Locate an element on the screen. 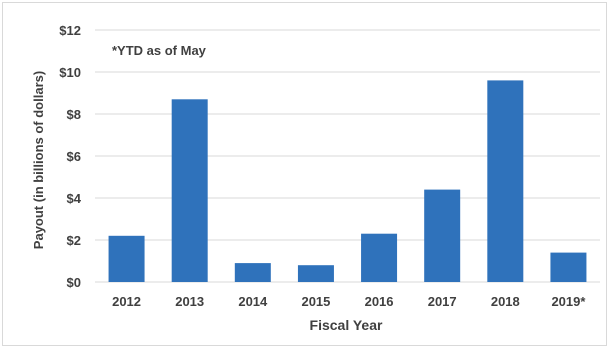  y-tick-label: $6 is located at coordinates (74, 156).